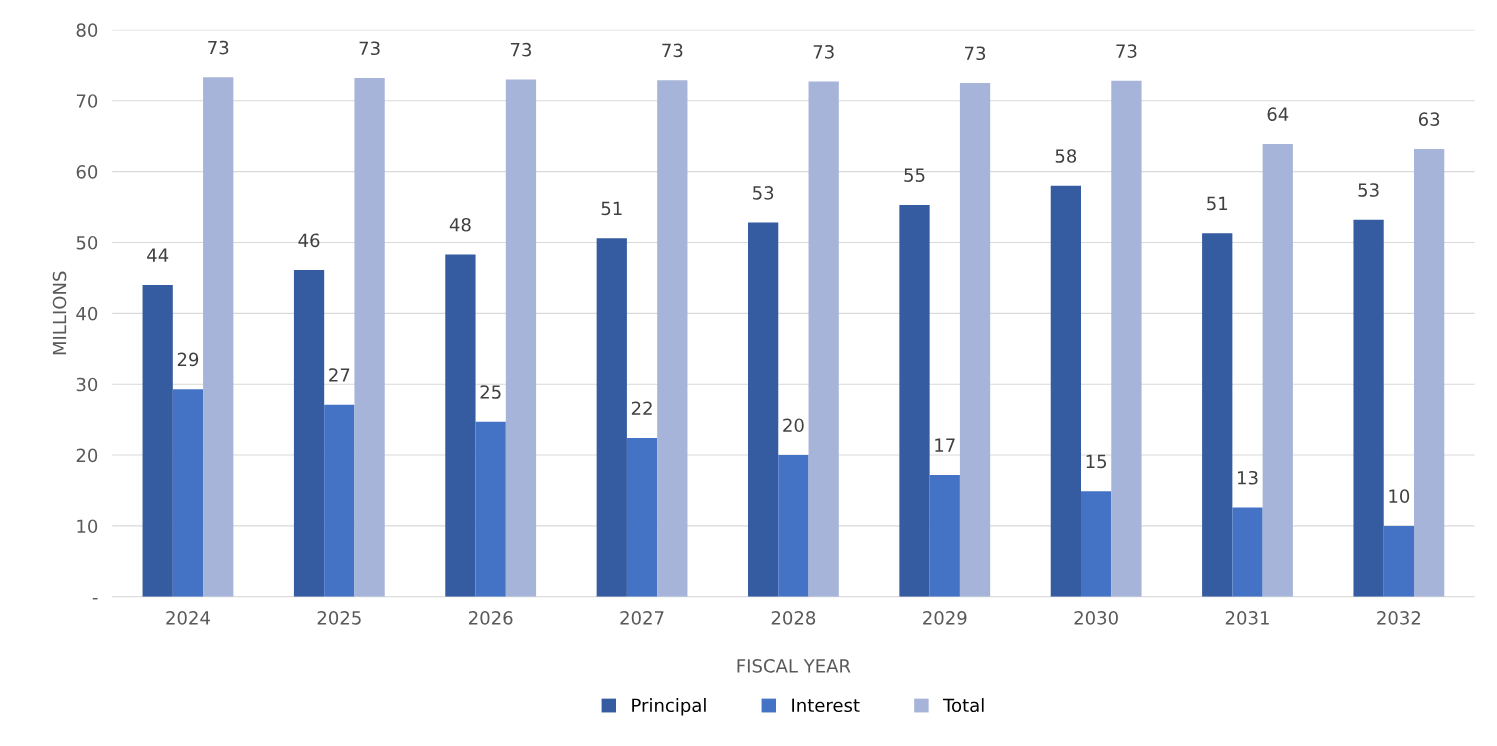  Describe the element at coordinates (87, 455) in the screenshot. I see `y-tick-label: 20` at that location.